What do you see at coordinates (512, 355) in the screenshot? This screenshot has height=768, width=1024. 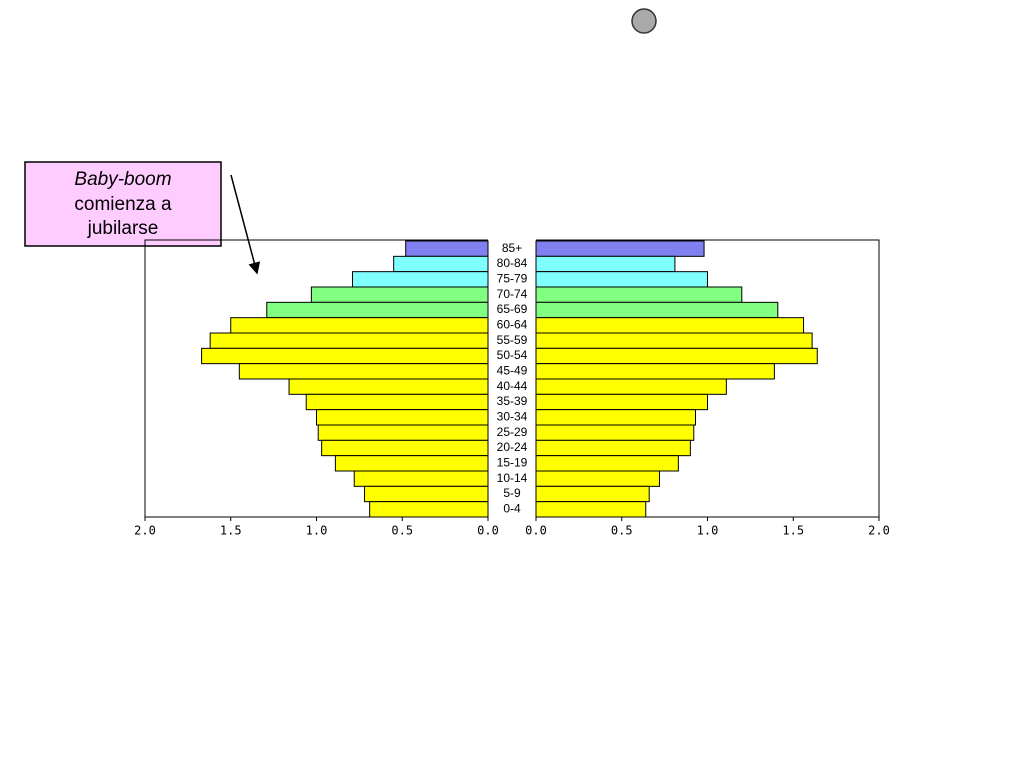 I see `age-label: 50-54` at bounding box center [512, 355].